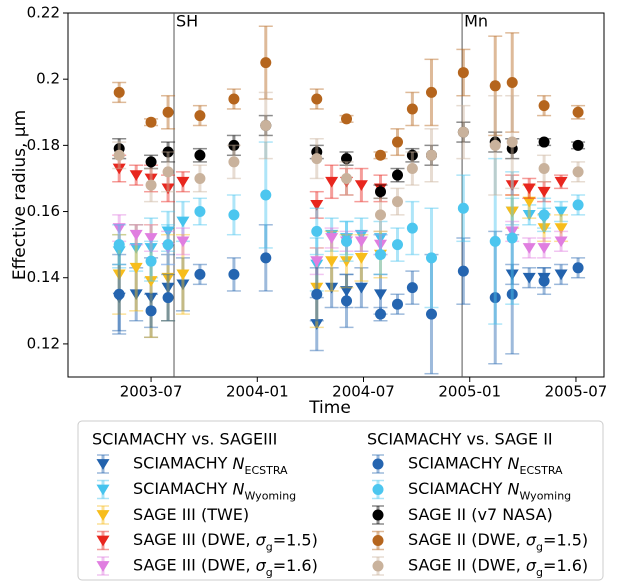  Describe the element at coordinates (191, 514) in the screenshot. I see `legend-label: SAGE III (TWE)` at that location.